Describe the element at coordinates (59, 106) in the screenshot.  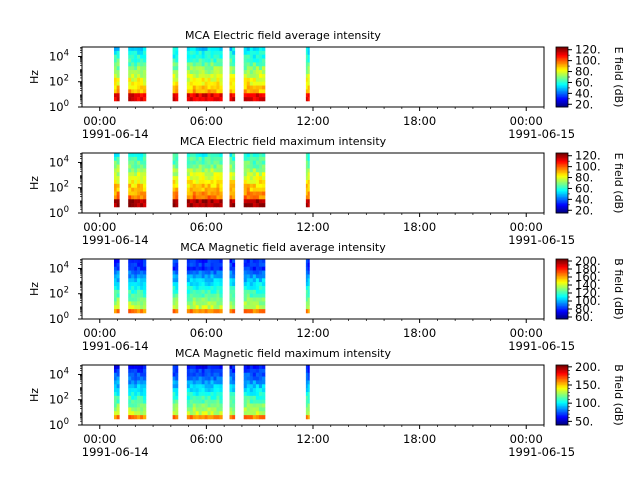
I see `y-tick-label: 100` at that location.